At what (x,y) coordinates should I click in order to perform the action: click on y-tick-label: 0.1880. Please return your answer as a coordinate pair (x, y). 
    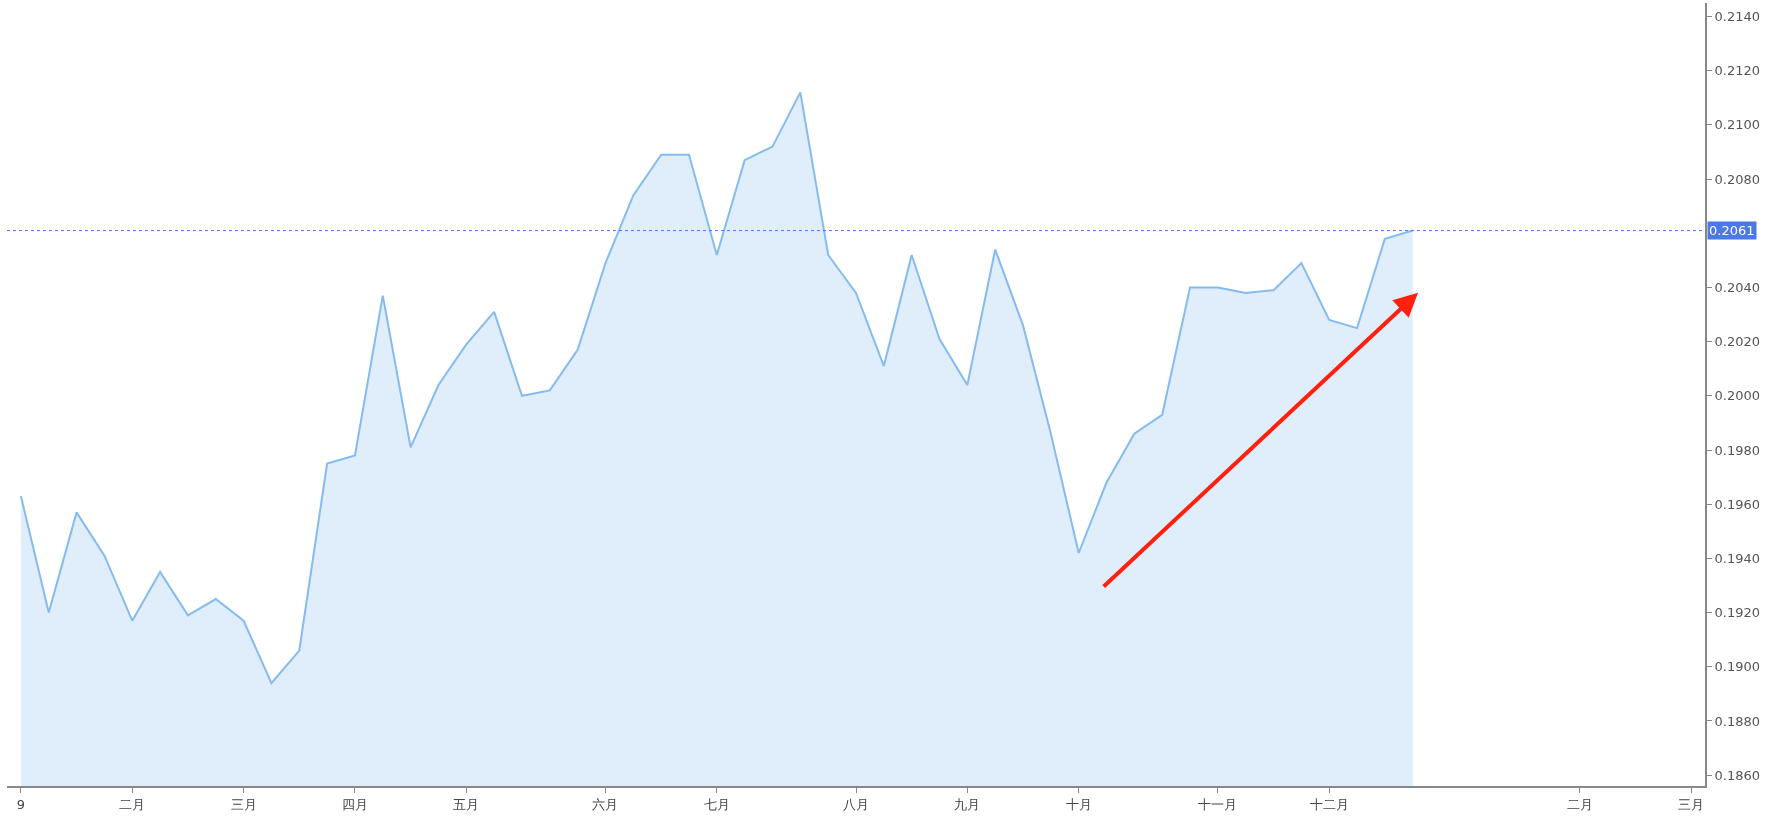
    Looking at the image, I should click on (1737, 721).